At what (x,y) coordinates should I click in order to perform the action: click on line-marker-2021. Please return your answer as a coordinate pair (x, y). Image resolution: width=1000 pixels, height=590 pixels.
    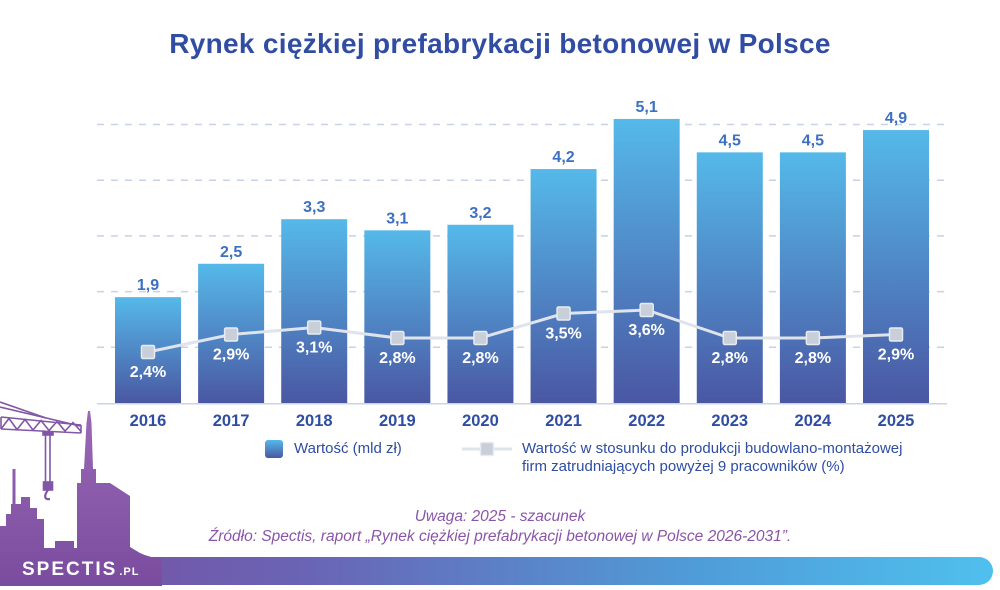
    Looking at the image, I should click on (563, 313).